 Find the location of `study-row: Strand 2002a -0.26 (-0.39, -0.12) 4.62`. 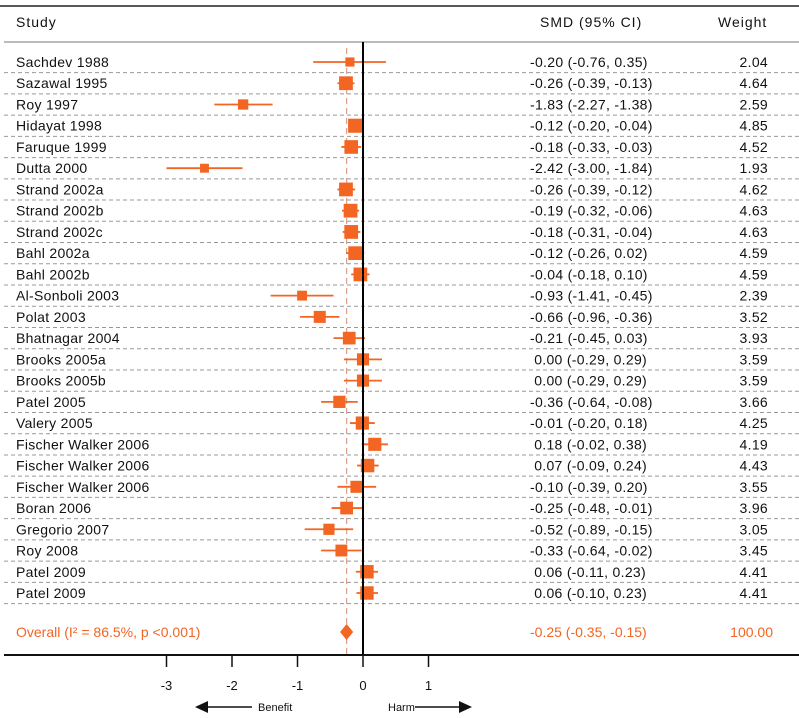

study-row: Strand 2002a -0.26 (-0.39, -0.12) 4.62 is located at coordinates (401, 191).